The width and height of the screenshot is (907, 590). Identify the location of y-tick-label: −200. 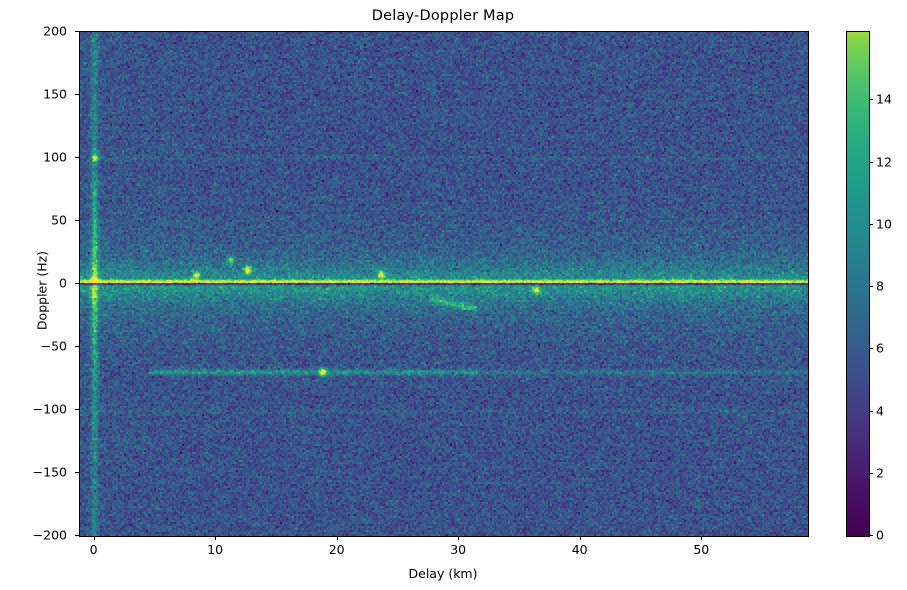
(49, 535).